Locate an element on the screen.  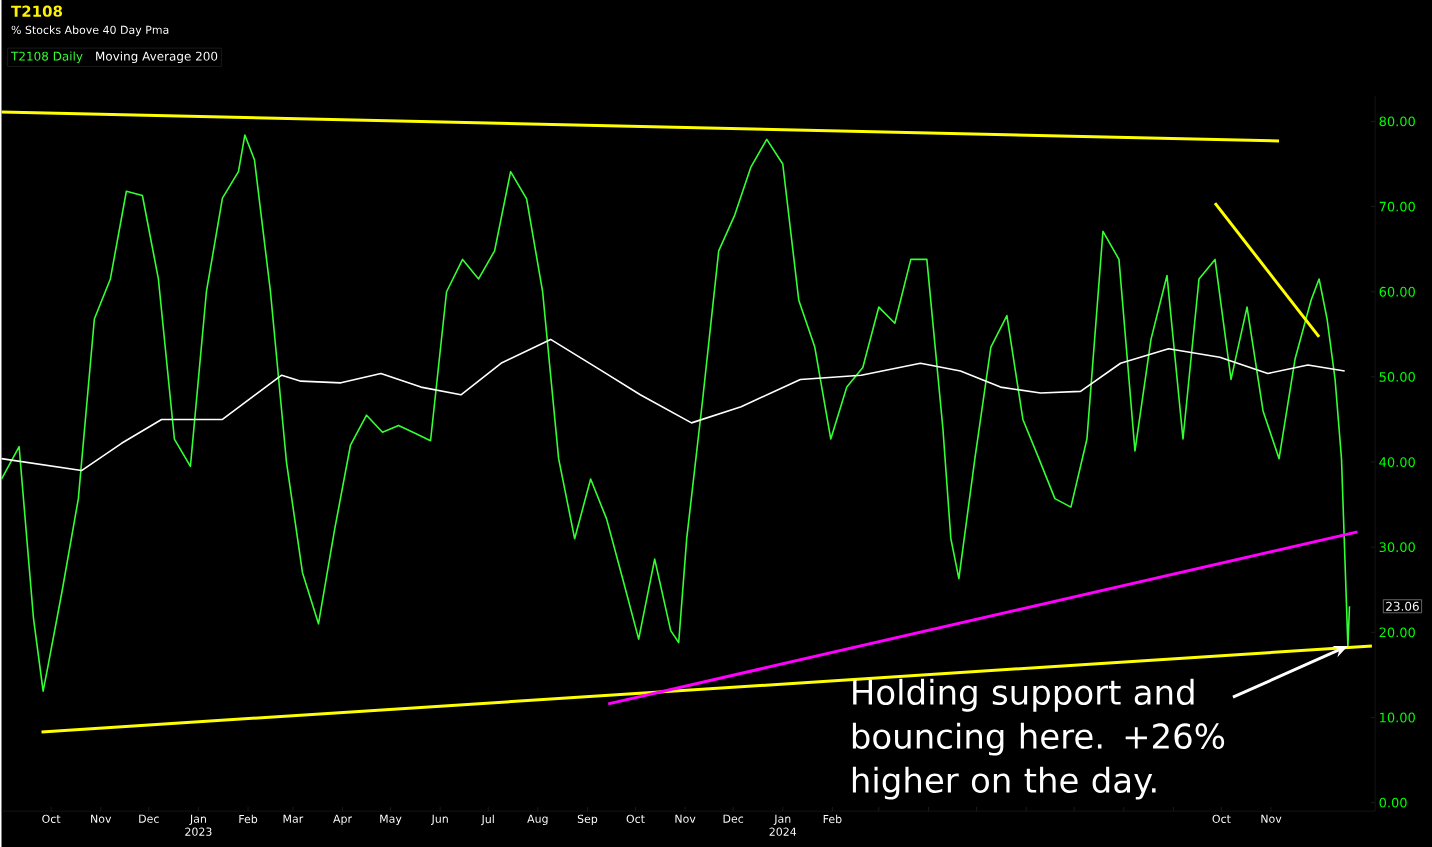
y-tick-label: 50.00 is located at coordinates (1397, 376).